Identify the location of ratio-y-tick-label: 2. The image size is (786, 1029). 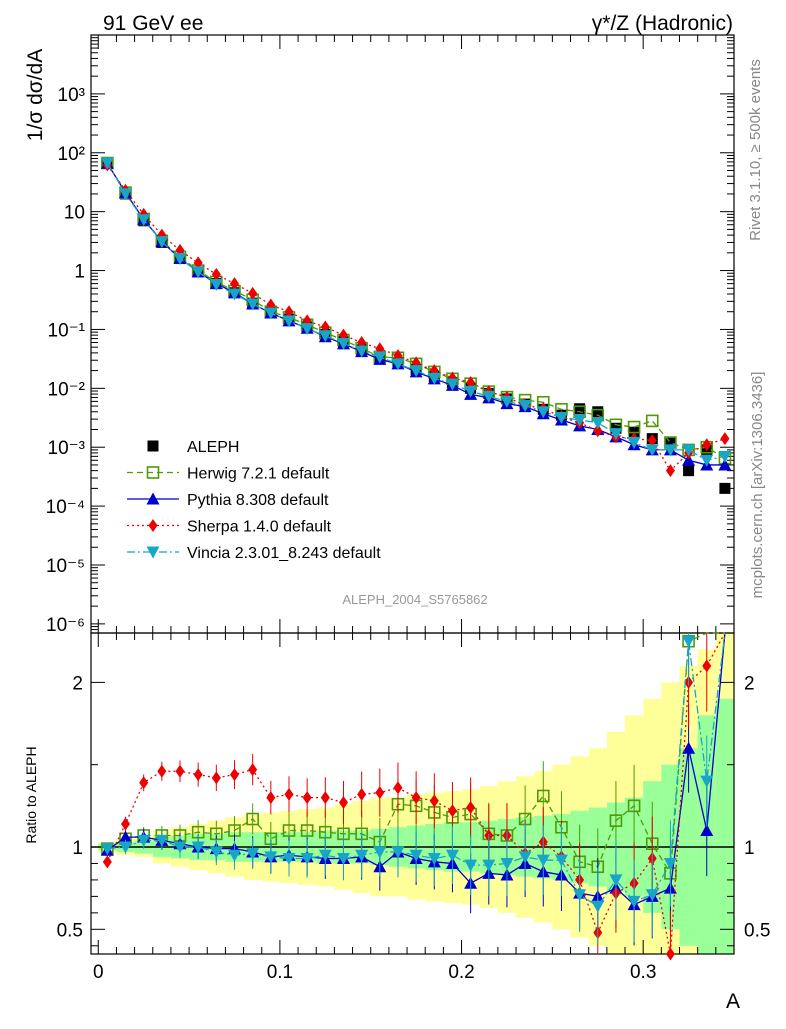
(749, 683).